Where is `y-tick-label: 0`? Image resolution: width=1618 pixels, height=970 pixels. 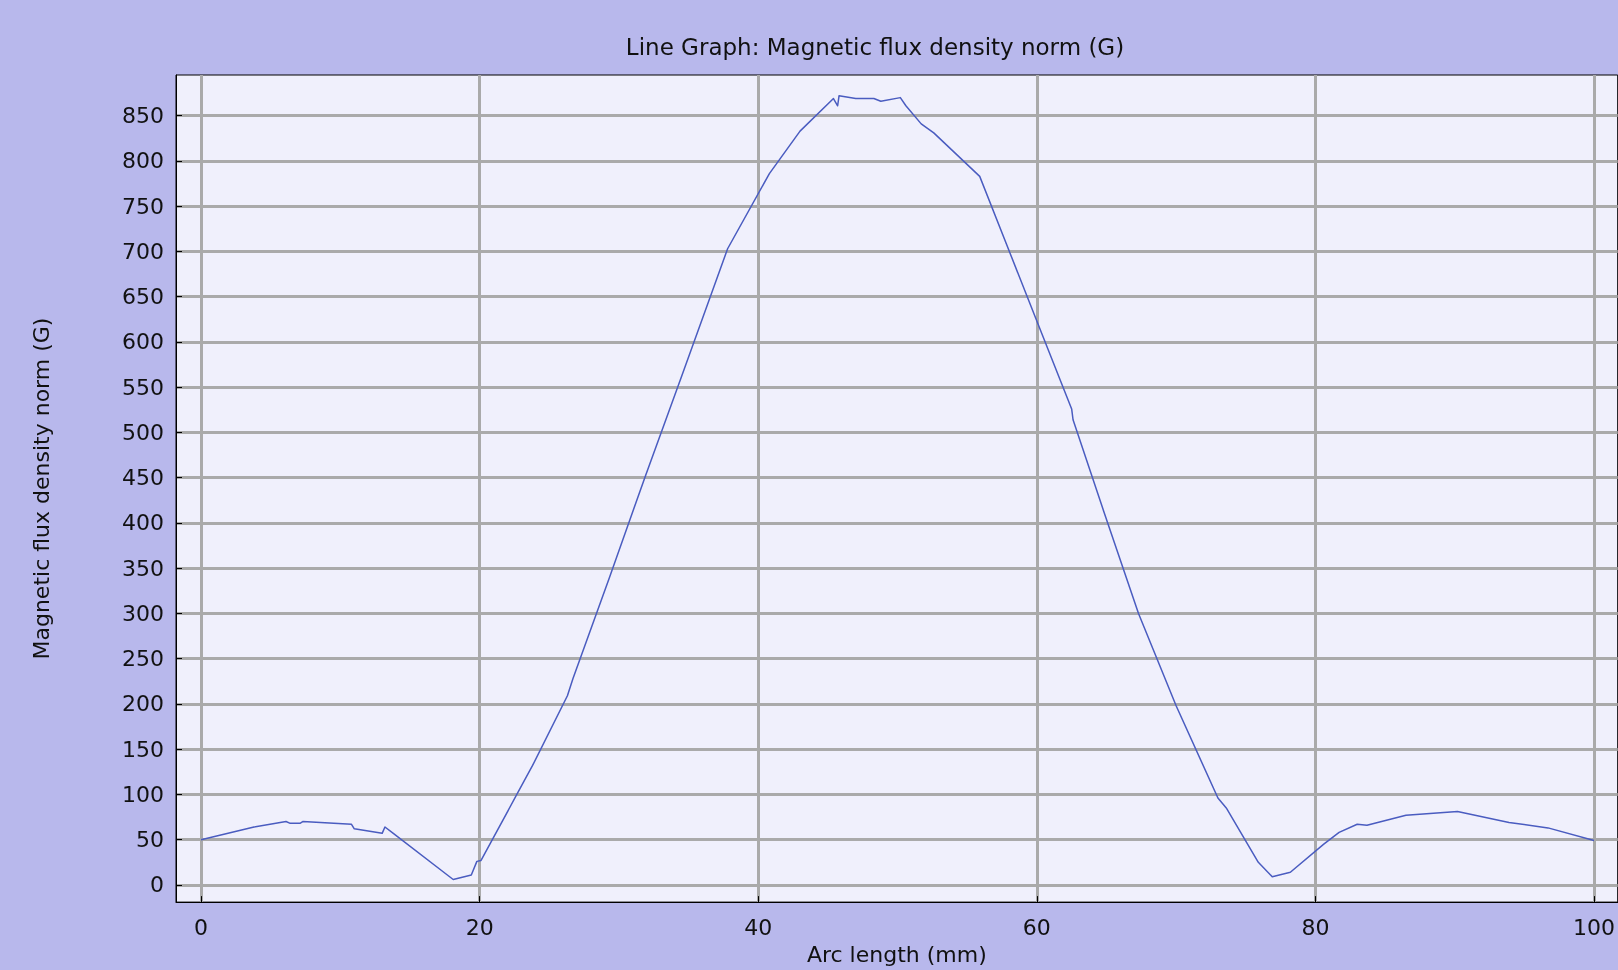 y-tick-label: 0 is located at coordinates (157, 885).